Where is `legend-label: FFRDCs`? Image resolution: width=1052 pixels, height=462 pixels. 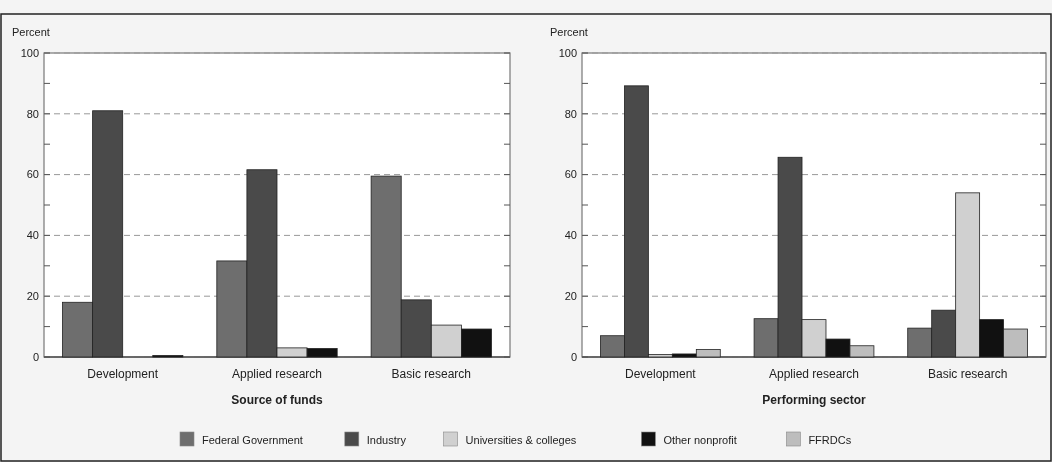 legend-label: FFRDCs is located at coordinates (830, 439).